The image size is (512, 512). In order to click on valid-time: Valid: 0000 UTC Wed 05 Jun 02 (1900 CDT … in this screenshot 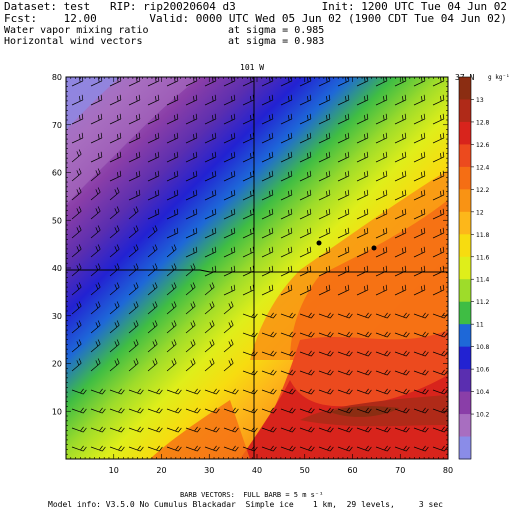, I will do `click(328, 18)`.